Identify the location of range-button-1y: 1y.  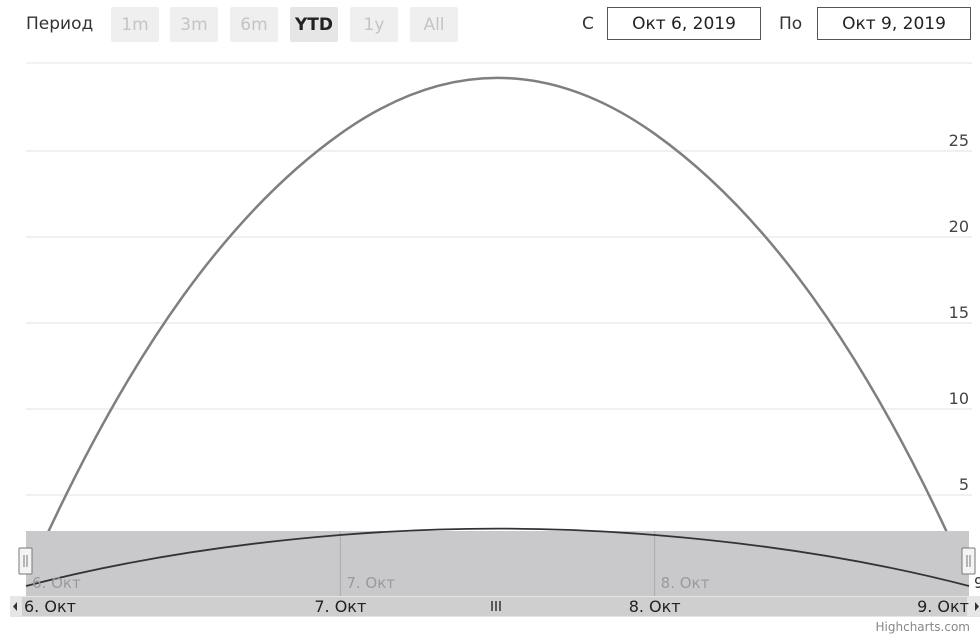
(374, 24).